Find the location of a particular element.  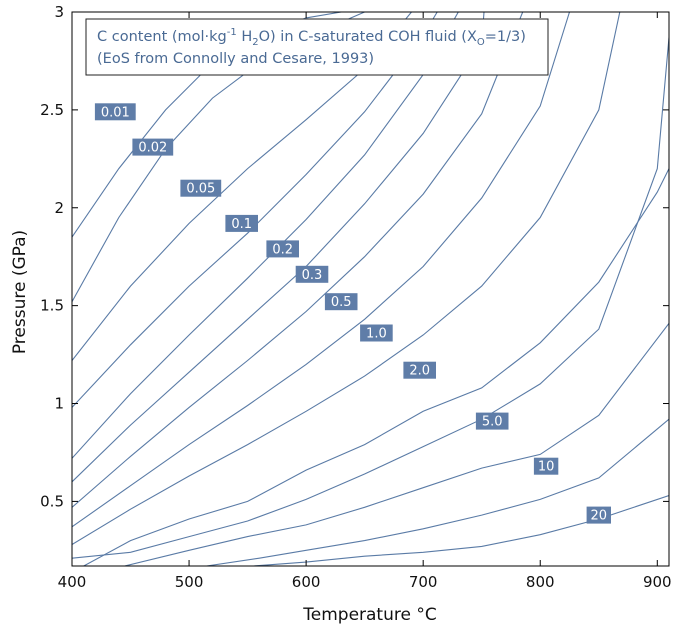

legend-text-b: H is located at coordinates (245, 37).